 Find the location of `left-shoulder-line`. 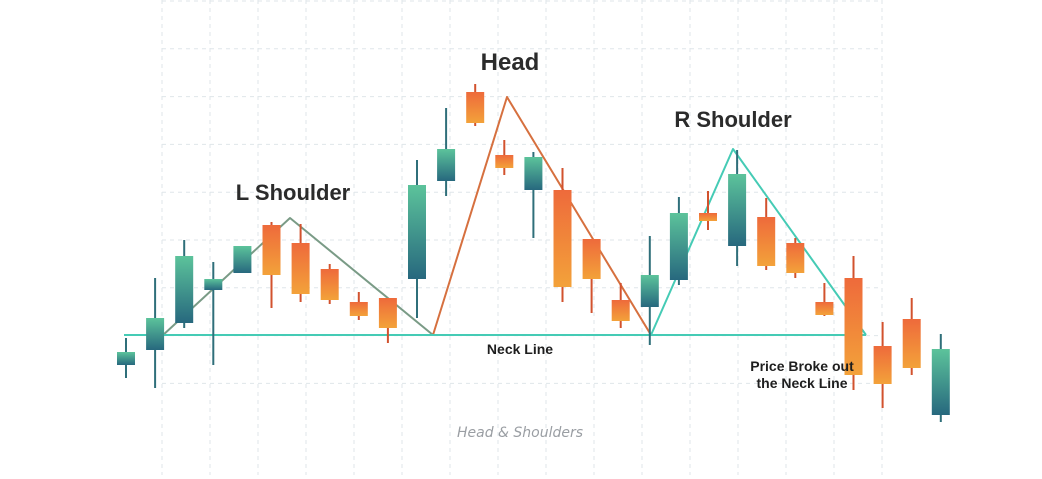

left-shoulder-line is located at coordinates (297, 277).